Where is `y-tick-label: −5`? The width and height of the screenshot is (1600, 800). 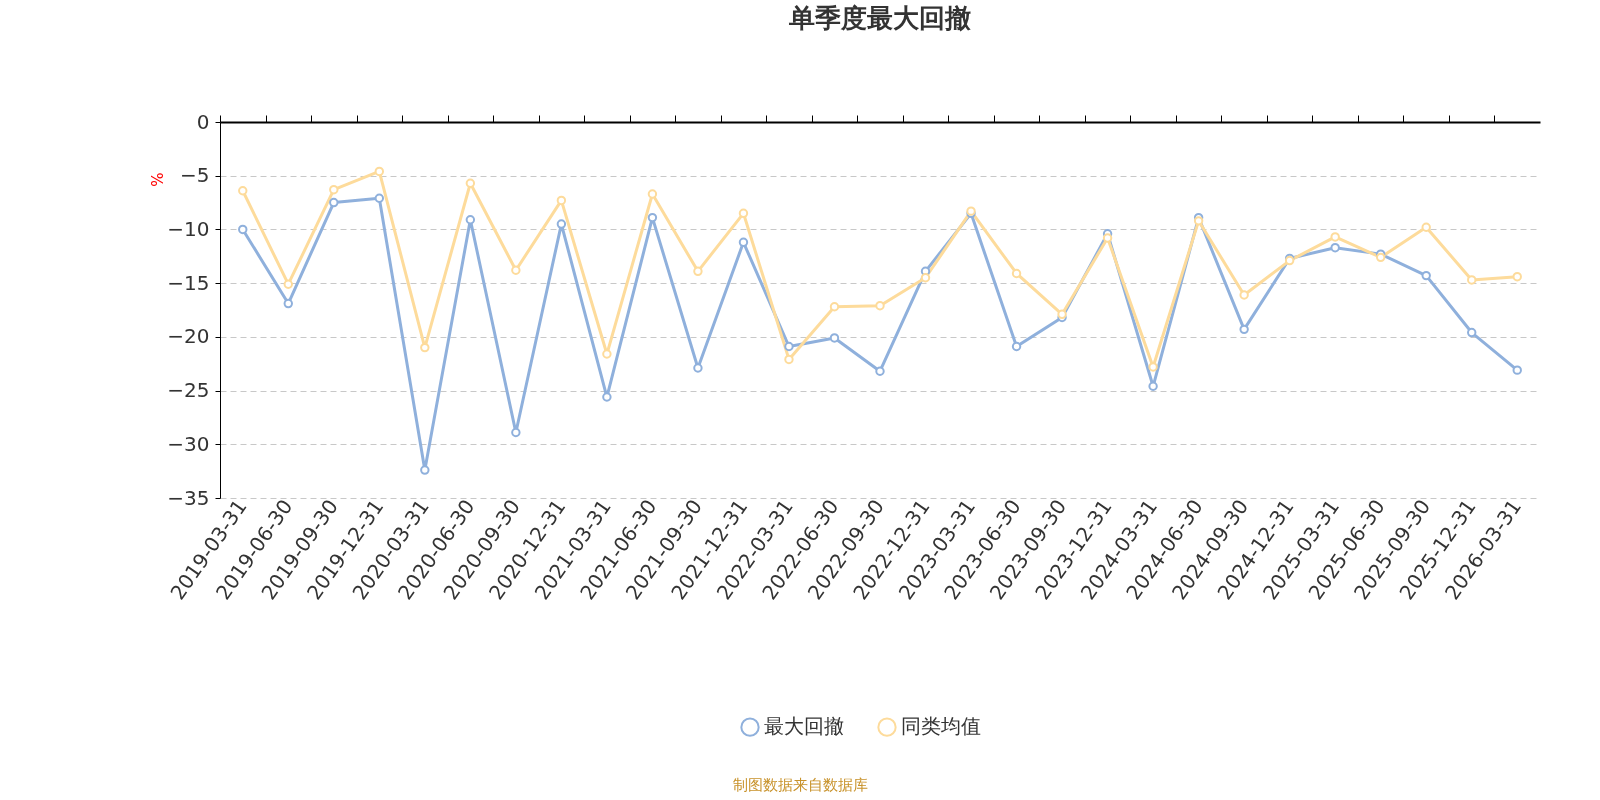 y-tick-label: −5 is located at coordinates (195, 175).